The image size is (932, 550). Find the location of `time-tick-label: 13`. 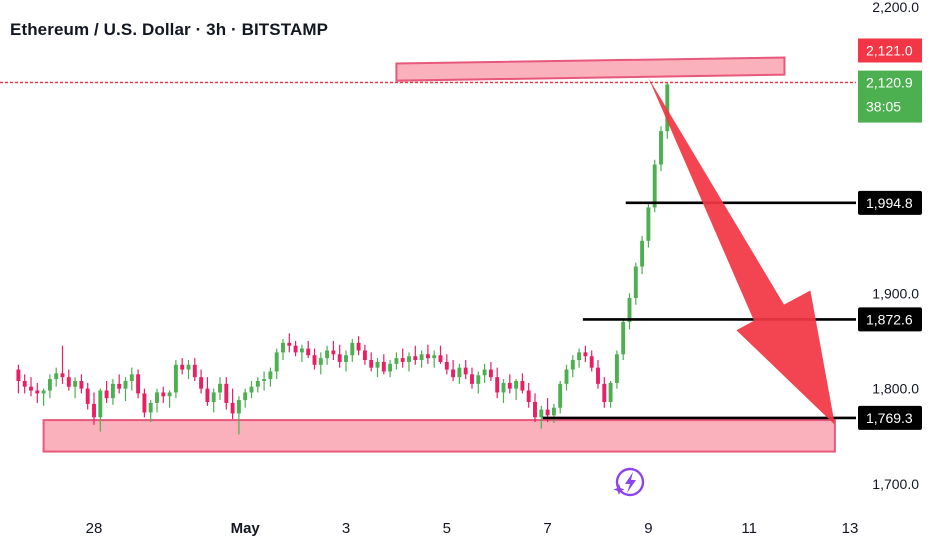

time-tick-label: 13 is located at coordinates (850, 528).